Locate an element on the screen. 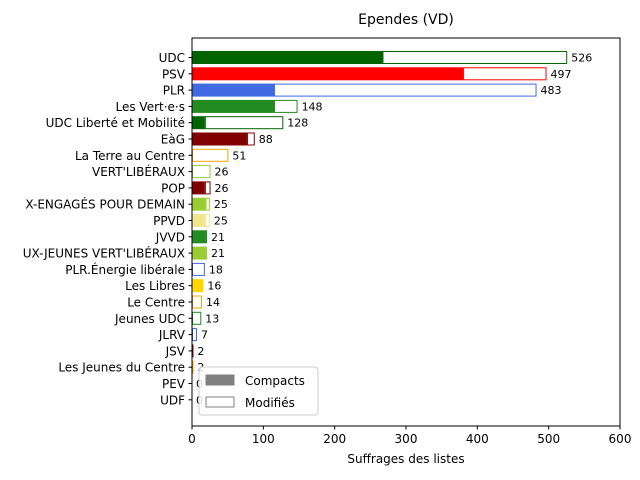  y-tick-label: PLR.Énergie libérale is located at coordinates (125, 269).